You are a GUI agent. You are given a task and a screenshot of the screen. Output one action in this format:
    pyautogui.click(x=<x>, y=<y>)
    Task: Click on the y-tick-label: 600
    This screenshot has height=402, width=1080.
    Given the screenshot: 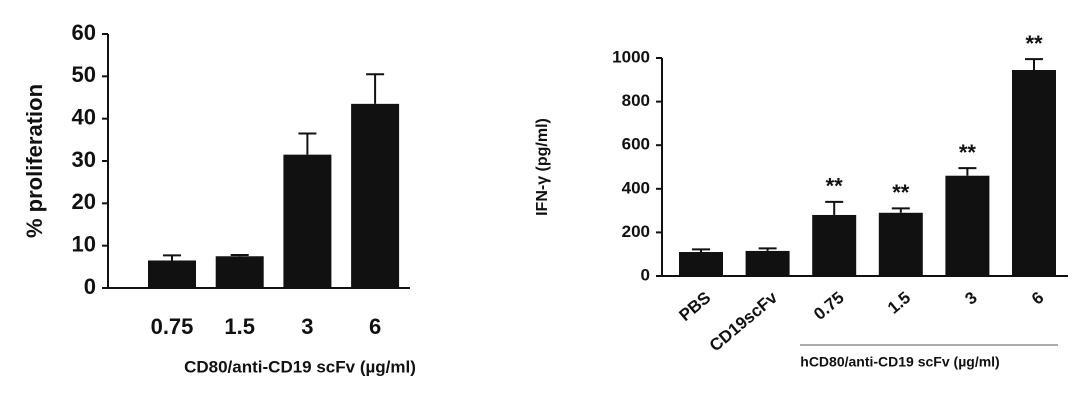 What is the action you would take?
    pyautogui.click(x=636, y=144)
    